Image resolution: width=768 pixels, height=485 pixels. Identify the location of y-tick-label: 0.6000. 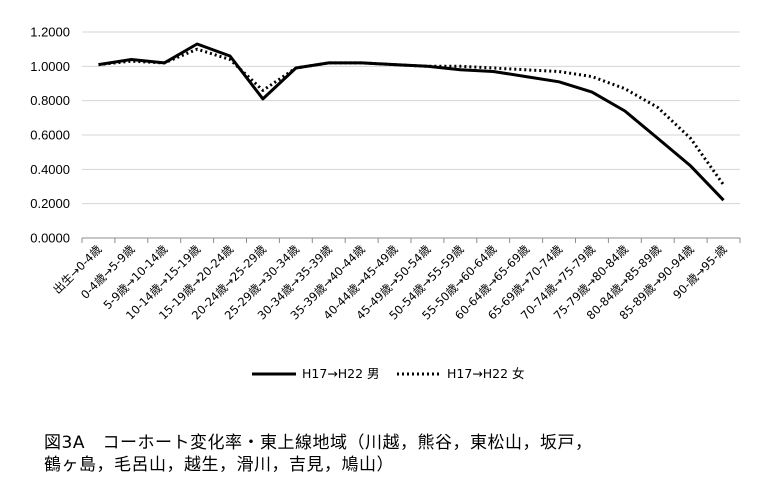
(50, 135).